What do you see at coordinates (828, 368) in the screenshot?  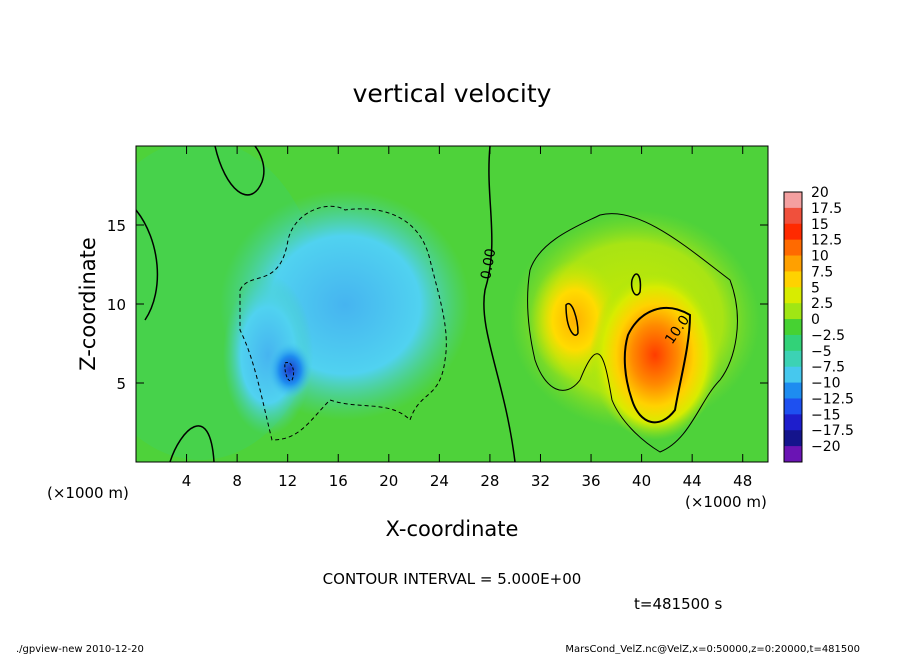 I see `colorbar-label: −7.5` at bounding box center [828, 368].